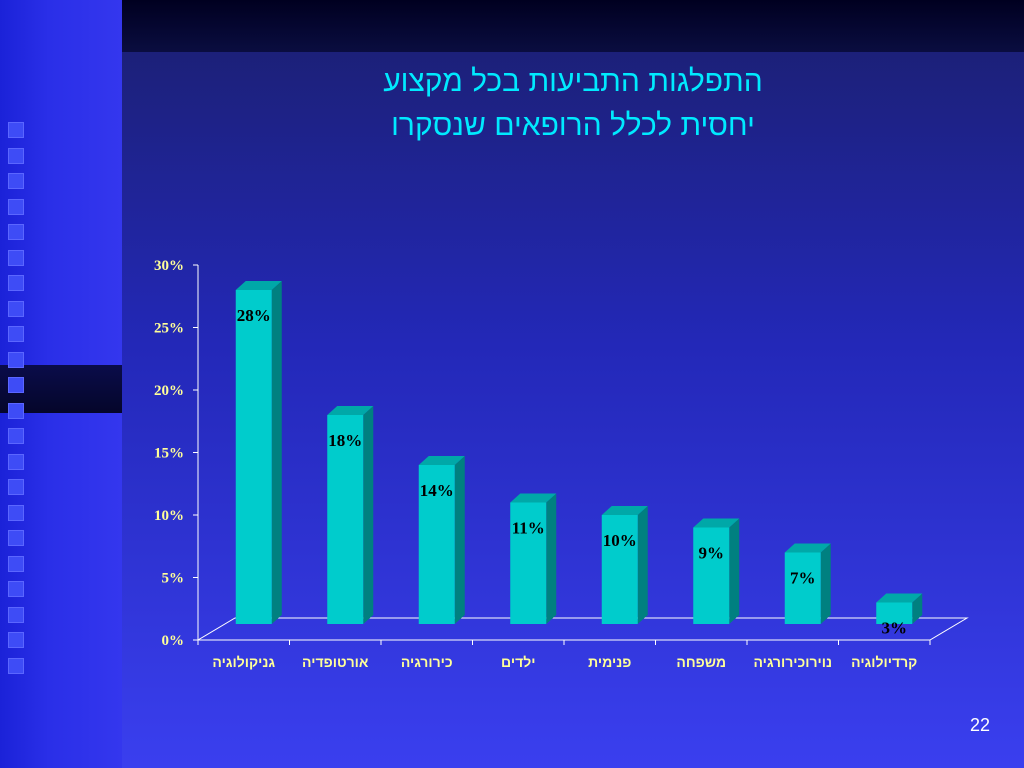 This screenshot has width=1024, height=768. I want to click on x-category-label: אורטופדיה, so click(335, 662).